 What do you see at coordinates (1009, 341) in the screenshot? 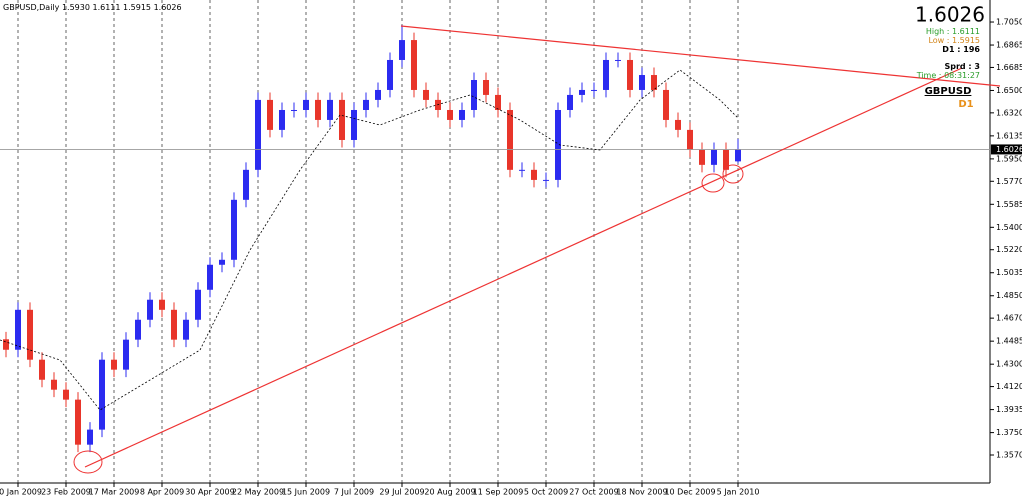
I see `y-tick-label: 1.4485` at bounding box center [1009, 341].